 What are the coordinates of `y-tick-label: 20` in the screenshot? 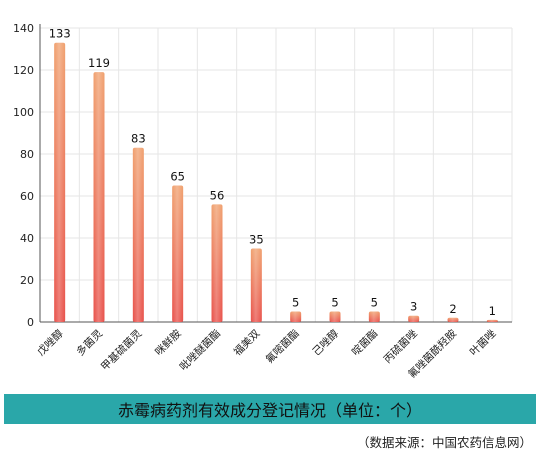 It's located at (27, 280).